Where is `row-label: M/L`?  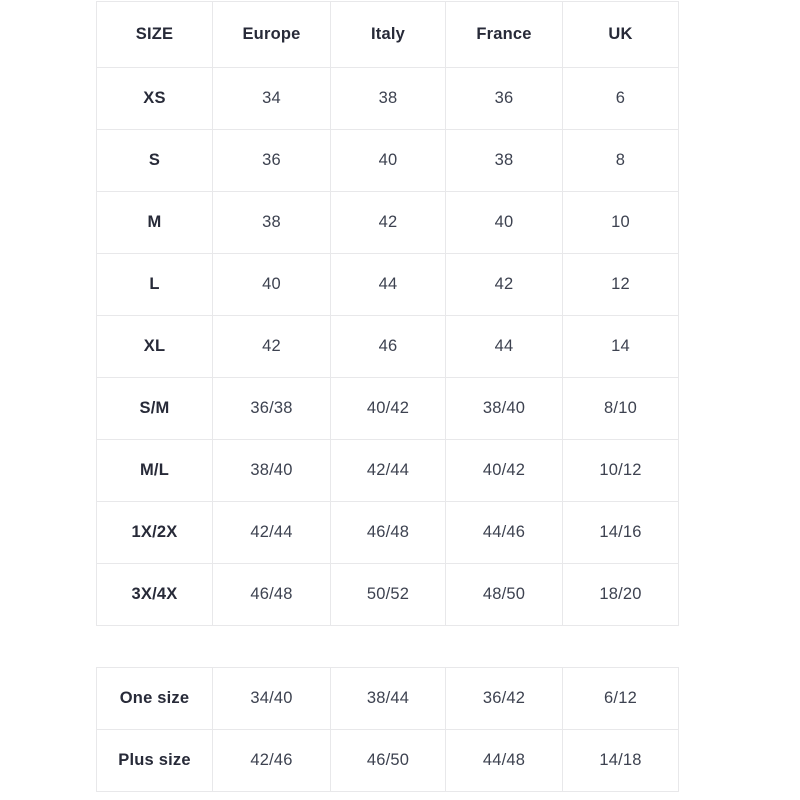
row-label: M/L is located at coordinates (154, 470).